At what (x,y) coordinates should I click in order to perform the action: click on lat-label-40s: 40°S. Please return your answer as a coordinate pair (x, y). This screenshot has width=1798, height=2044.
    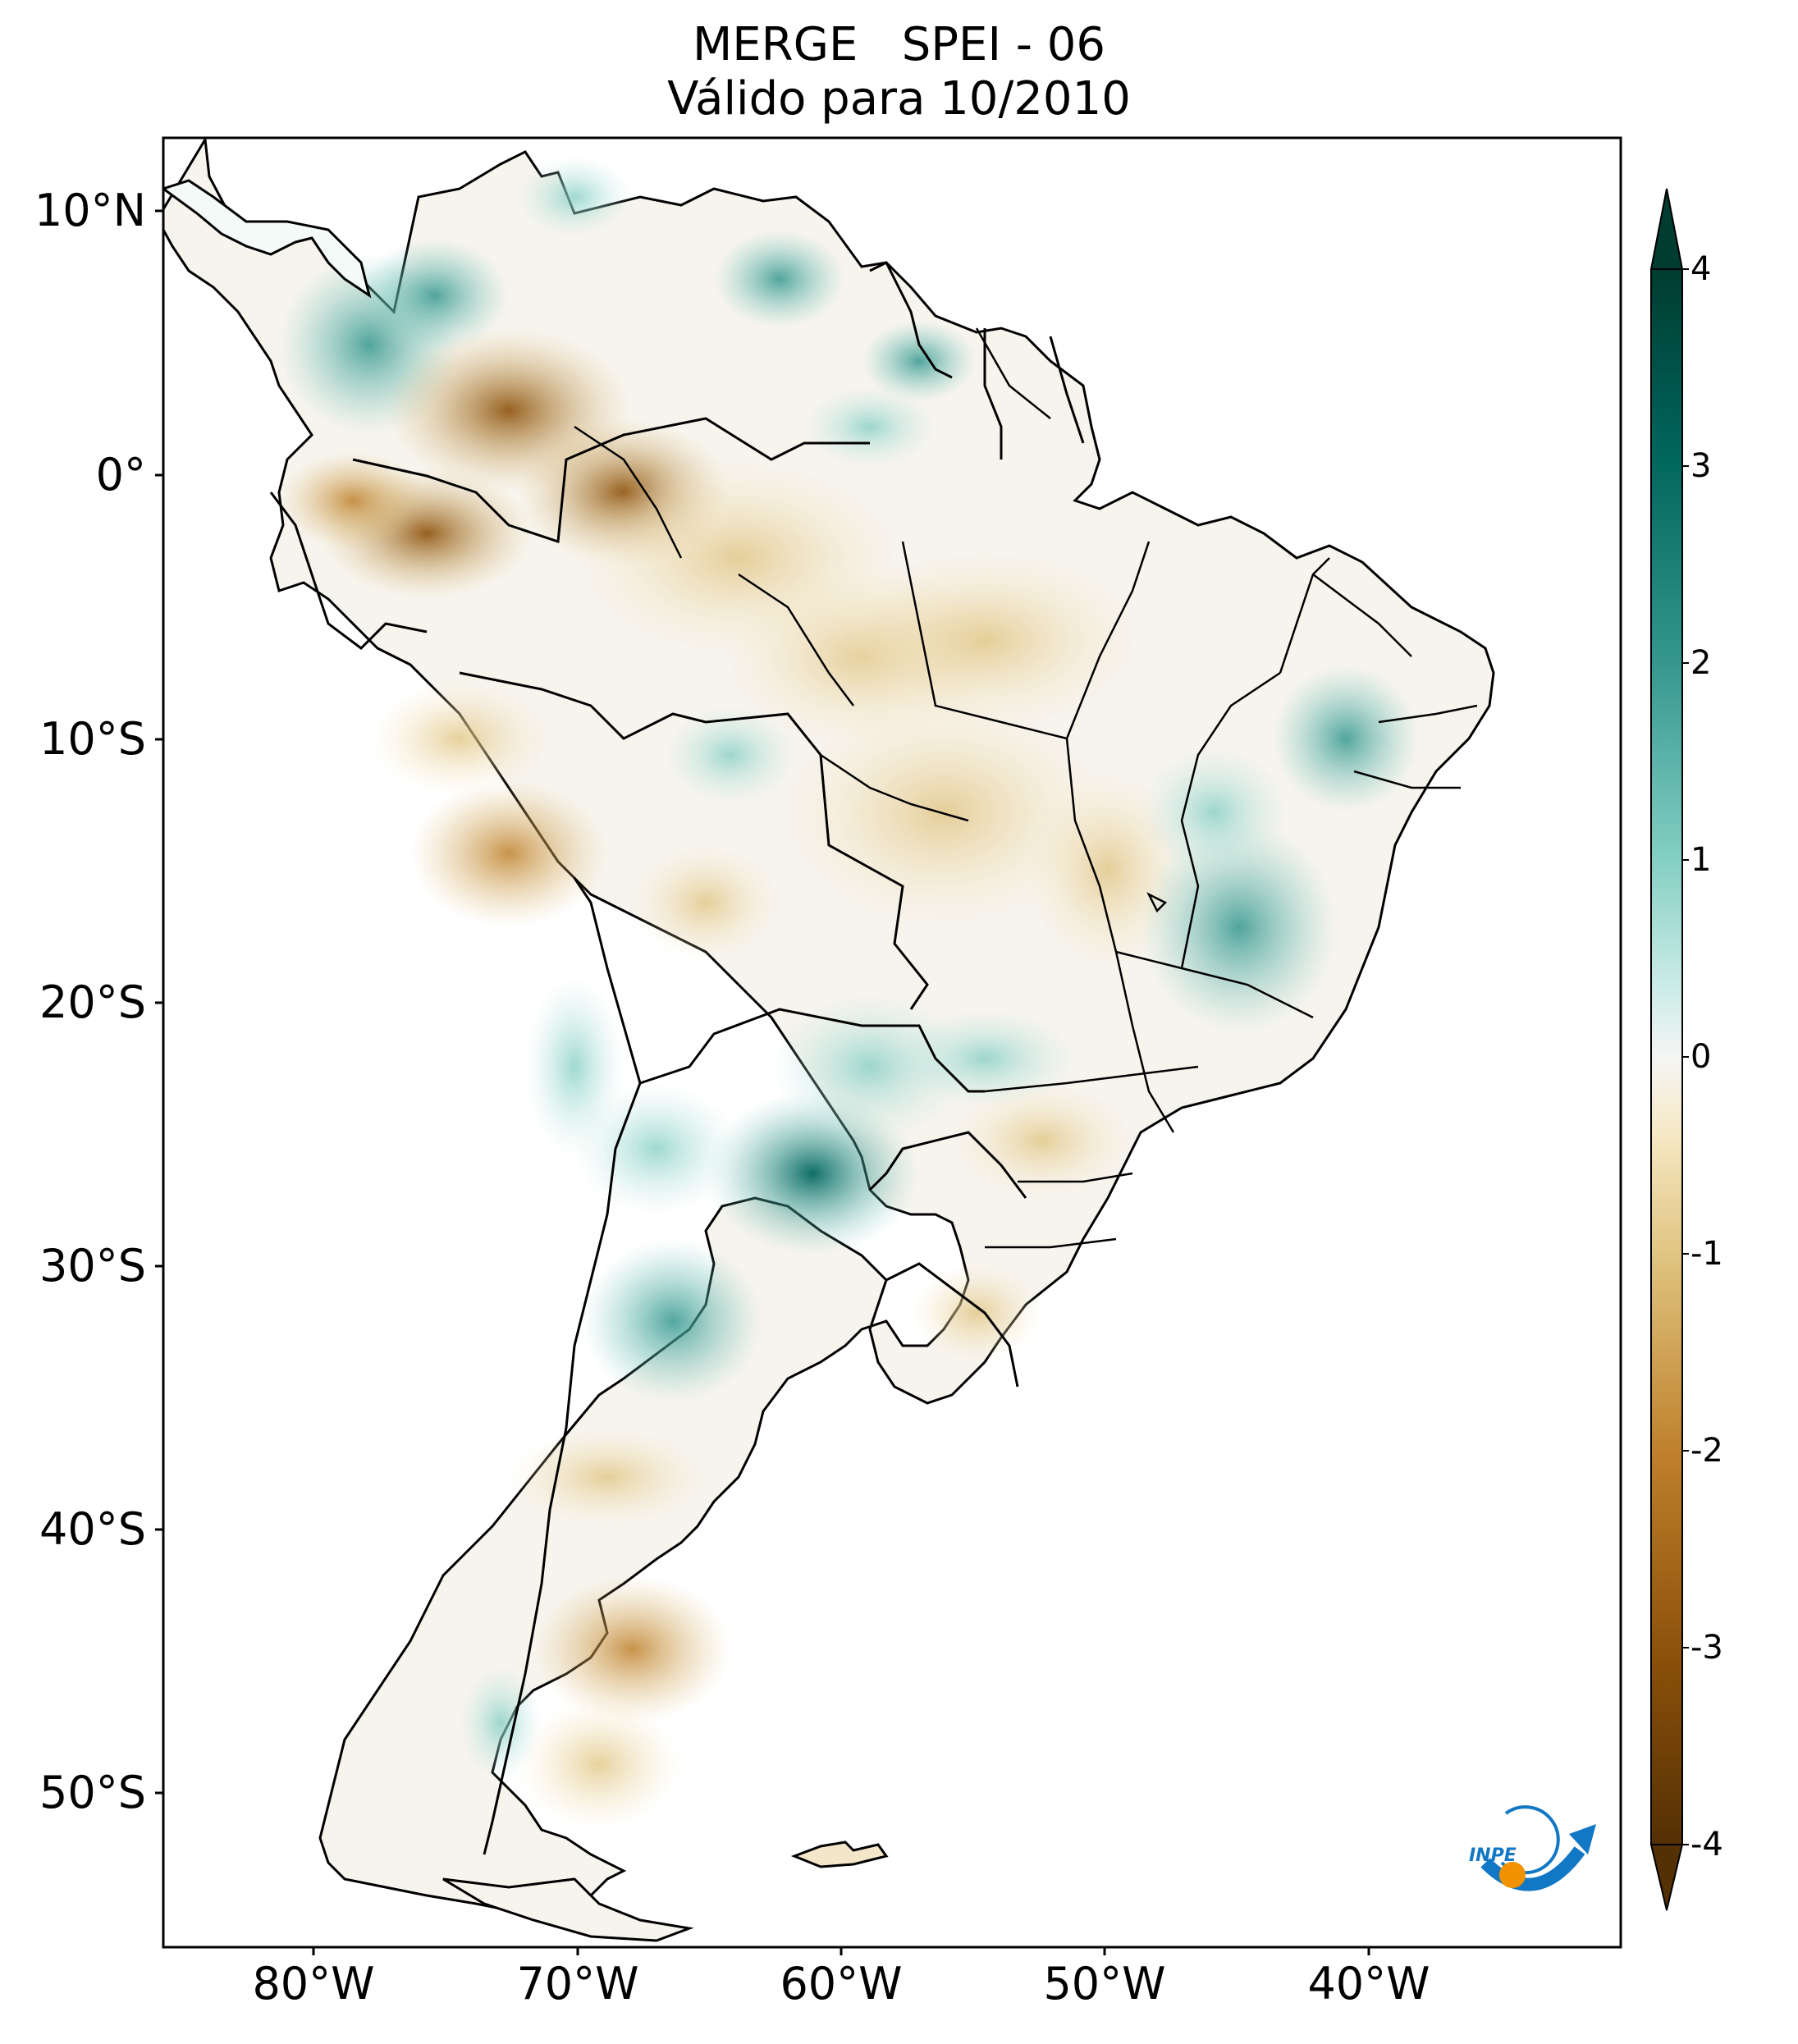
    Looking at the image, I should click on (92, 1529).